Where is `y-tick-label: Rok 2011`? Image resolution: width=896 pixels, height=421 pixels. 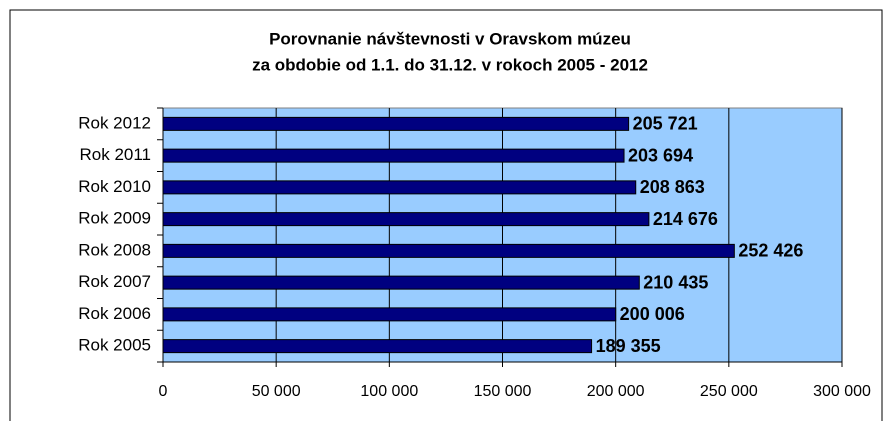 y-tick-label: Rok 2011 is located at coordinates (115, 154).